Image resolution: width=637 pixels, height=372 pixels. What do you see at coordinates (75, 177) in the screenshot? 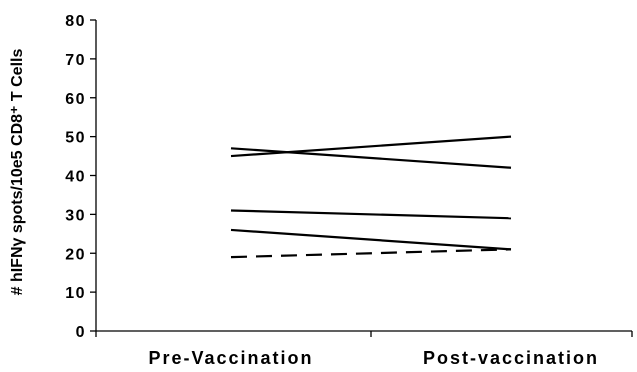
I see `y-tick-label: 40` at bounding box center [75, 177].